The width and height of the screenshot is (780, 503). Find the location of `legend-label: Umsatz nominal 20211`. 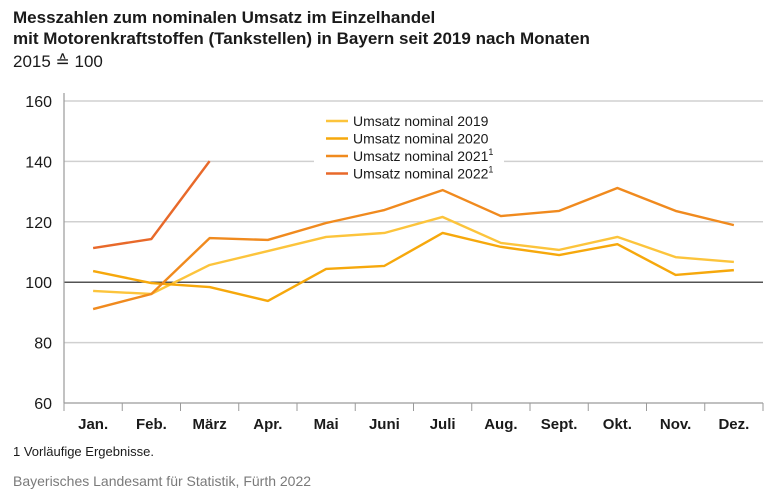

legend-label: Umsatz nominal 20211 is located at coordinates (423, 155).